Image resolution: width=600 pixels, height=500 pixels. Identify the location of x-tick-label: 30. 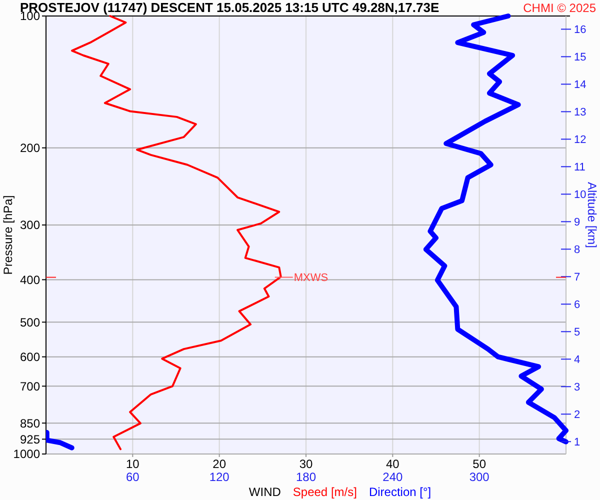
(306, 464).